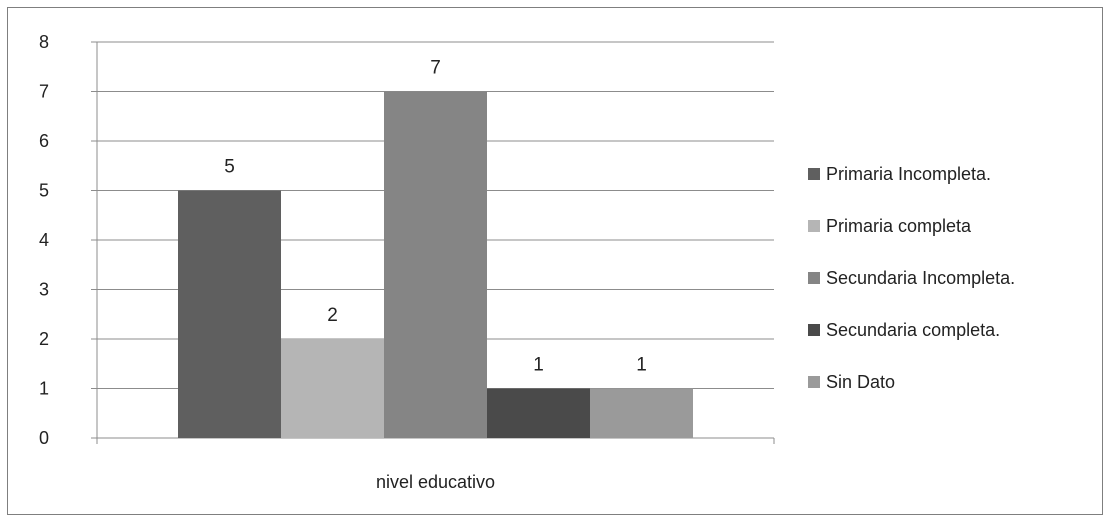 This screenshot has height=517, width=1106. I want to click on y-tick-label: 4, so click(44, 240).